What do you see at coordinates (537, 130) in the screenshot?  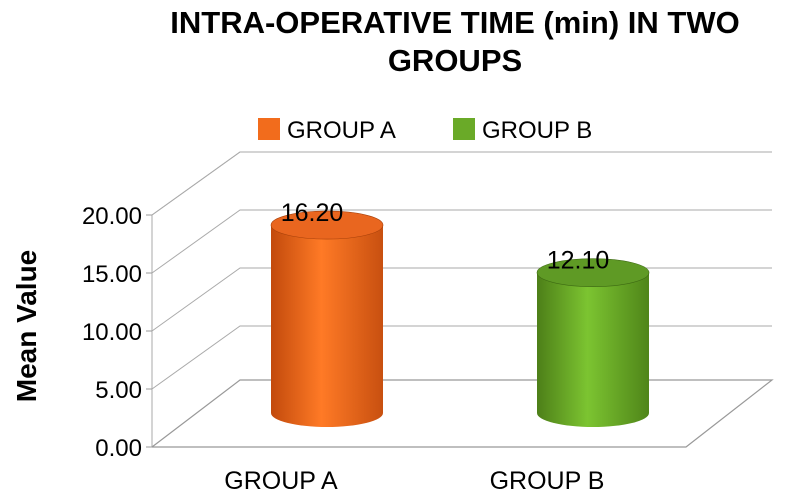 I see `legend-label-group-b: GROUP B` at bounding box center [537, 130].